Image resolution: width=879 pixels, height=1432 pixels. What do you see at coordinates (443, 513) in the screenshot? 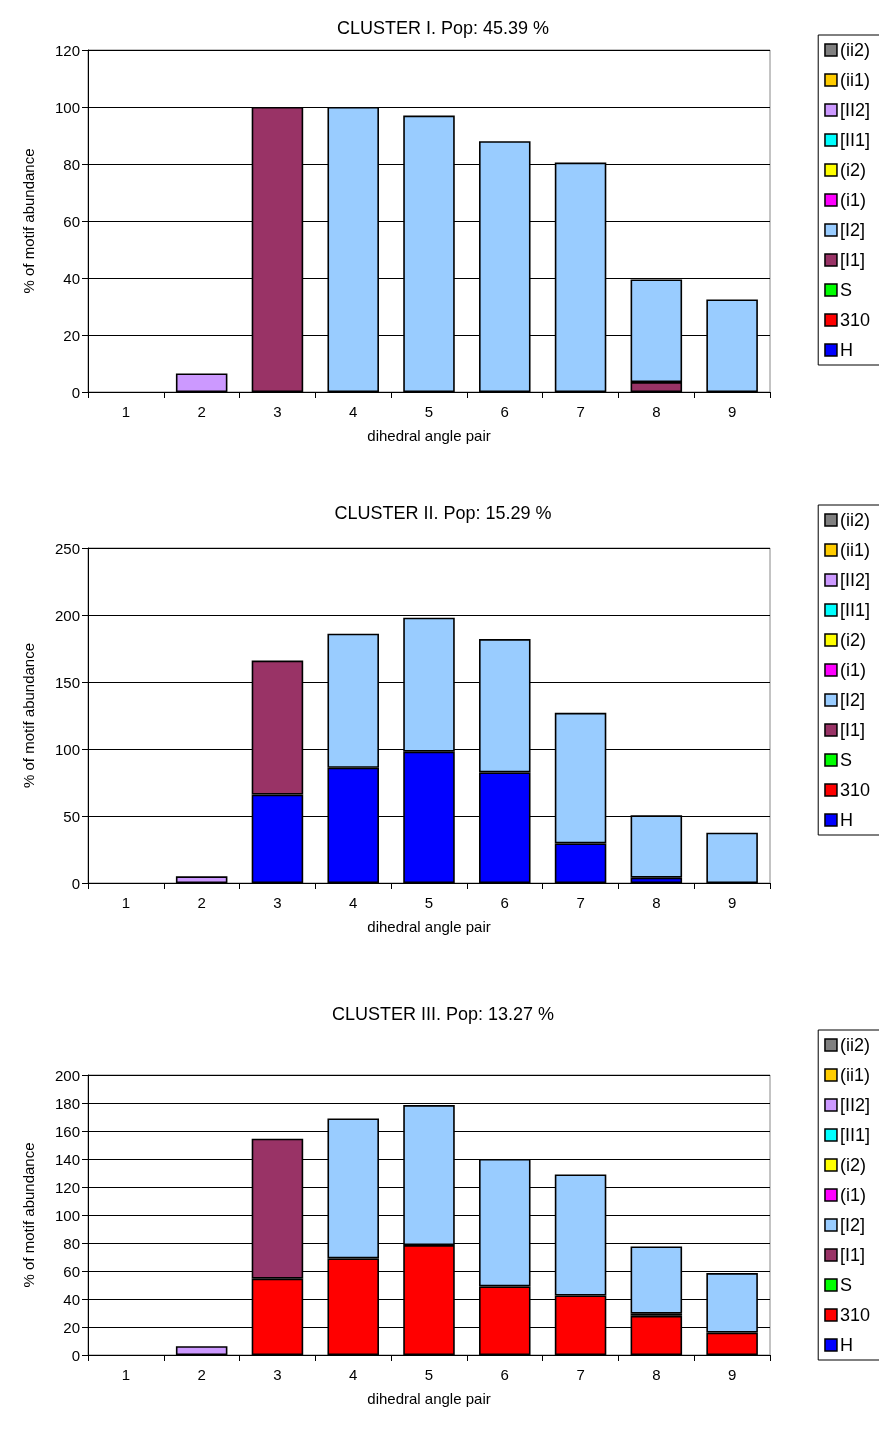
I see `chart-title: CLUSTER II. Pop: 15.29 %` at bounding box center [443, 513].